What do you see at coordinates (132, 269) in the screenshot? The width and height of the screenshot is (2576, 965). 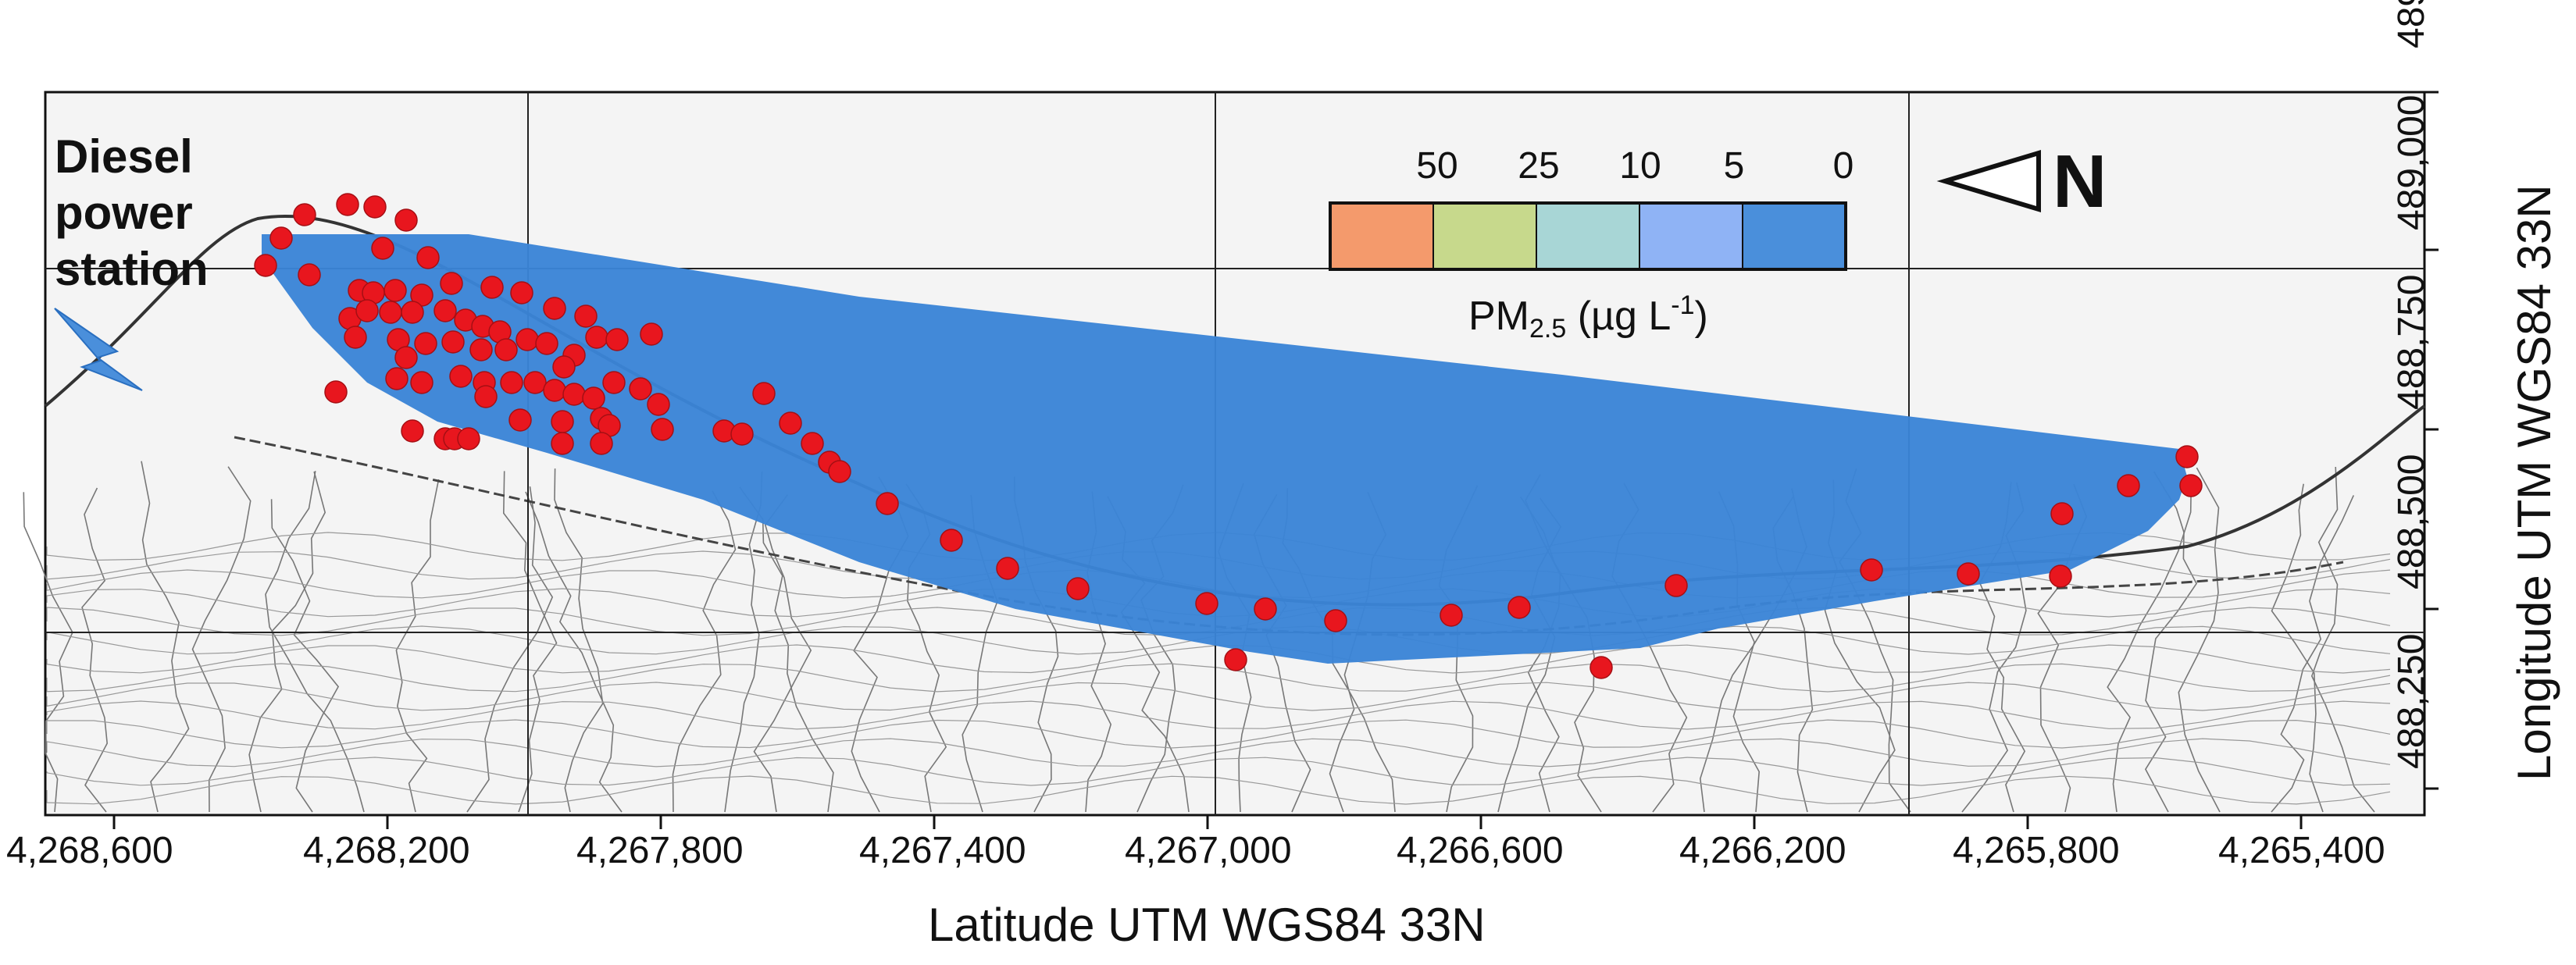 I see `station-label-line: station` at bounding box center [132, 269].